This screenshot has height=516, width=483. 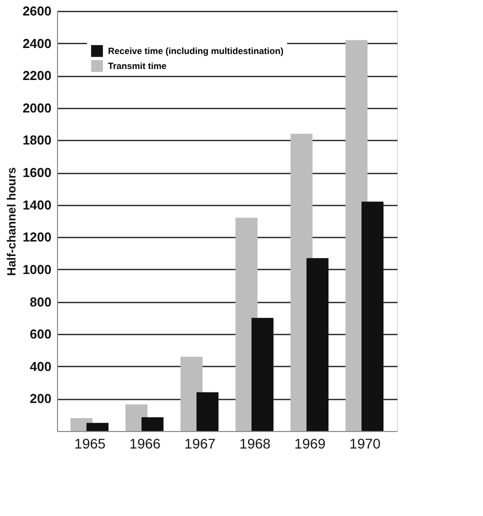 I want to click on y-tick-label: 600, so click(x=41, y=334).